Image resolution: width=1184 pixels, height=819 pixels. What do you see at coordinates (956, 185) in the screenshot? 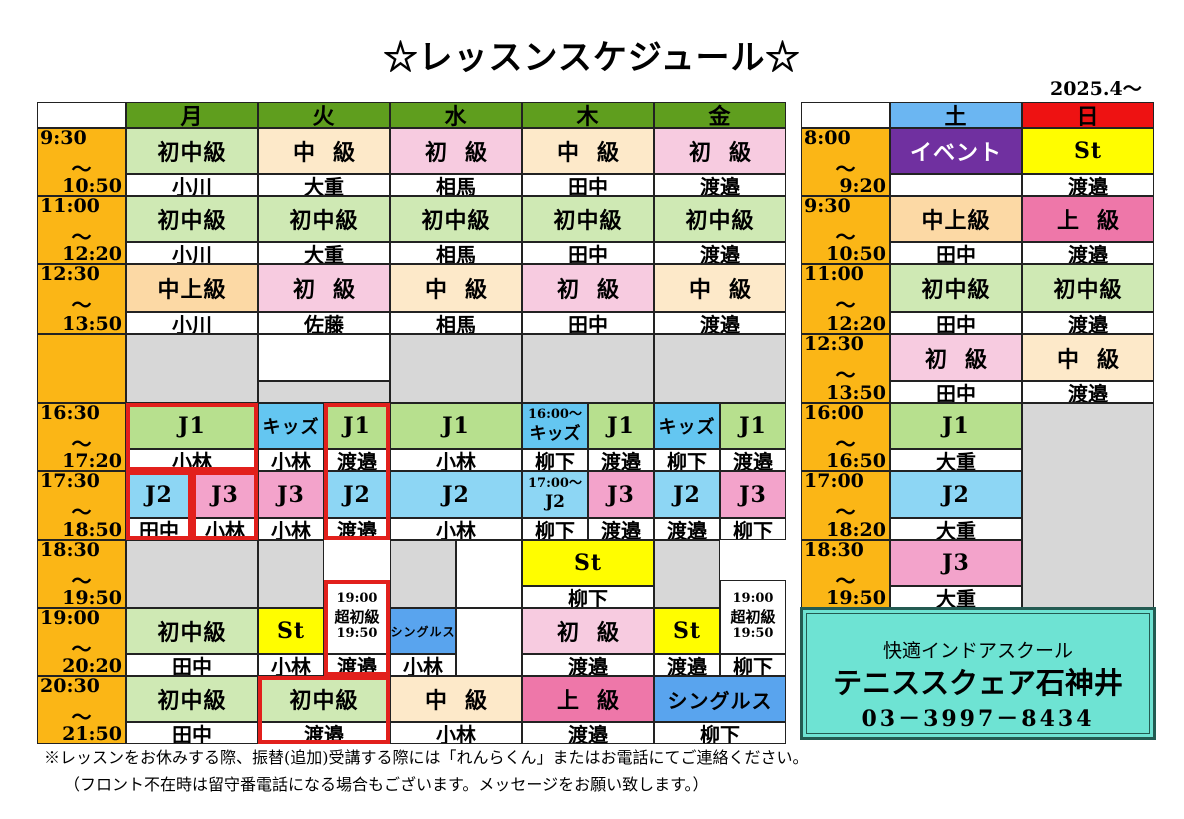
I see `instructor-name` at bounding box center [956, 185].